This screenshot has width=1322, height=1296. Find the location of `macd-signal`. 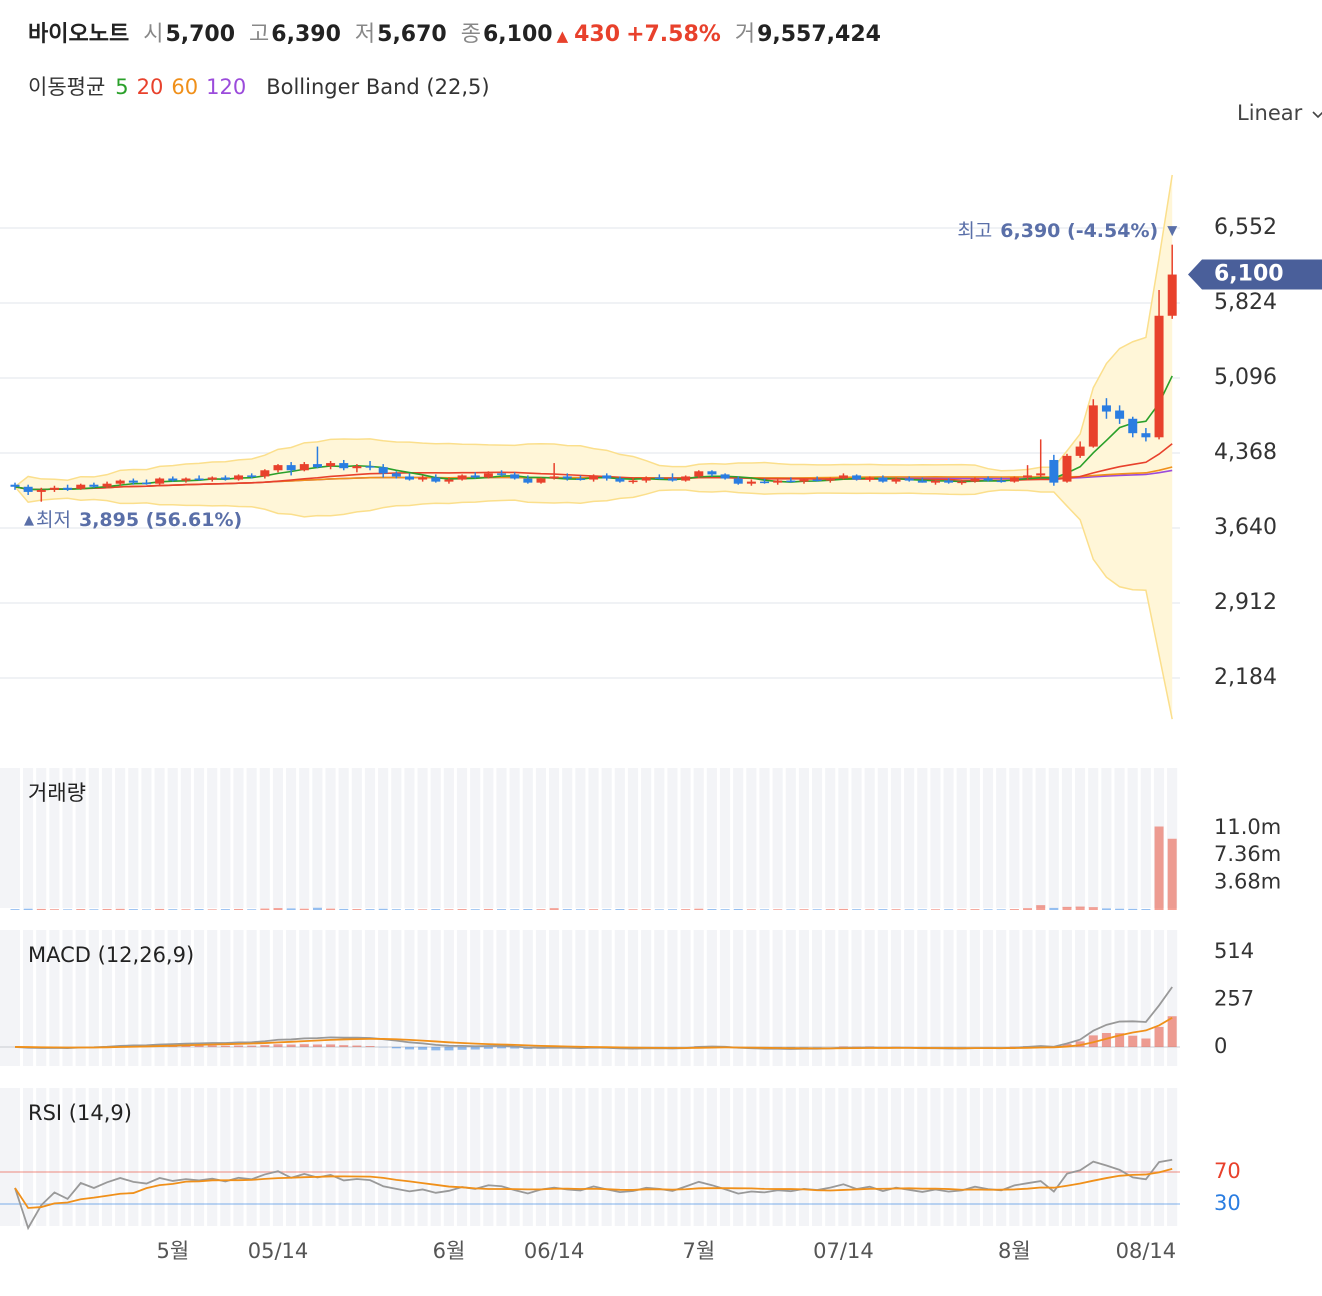

macd-signal is located at coordinates (593, 1033).